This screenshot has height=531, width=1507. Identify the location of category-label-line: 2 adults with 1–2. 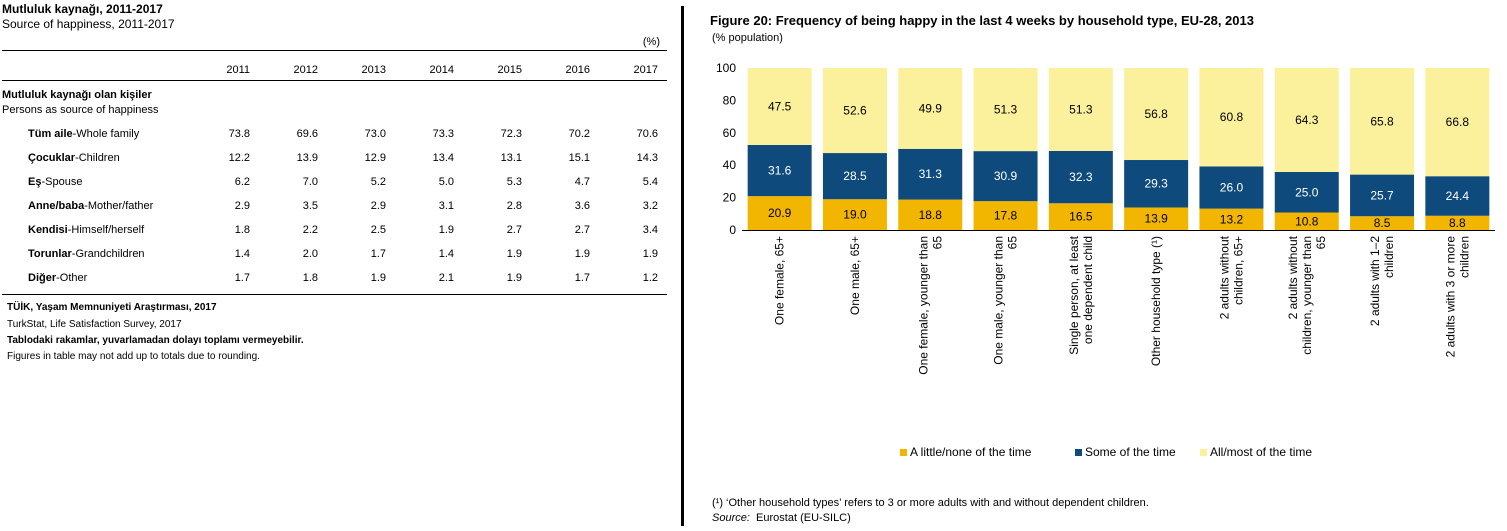
(1375, 281).